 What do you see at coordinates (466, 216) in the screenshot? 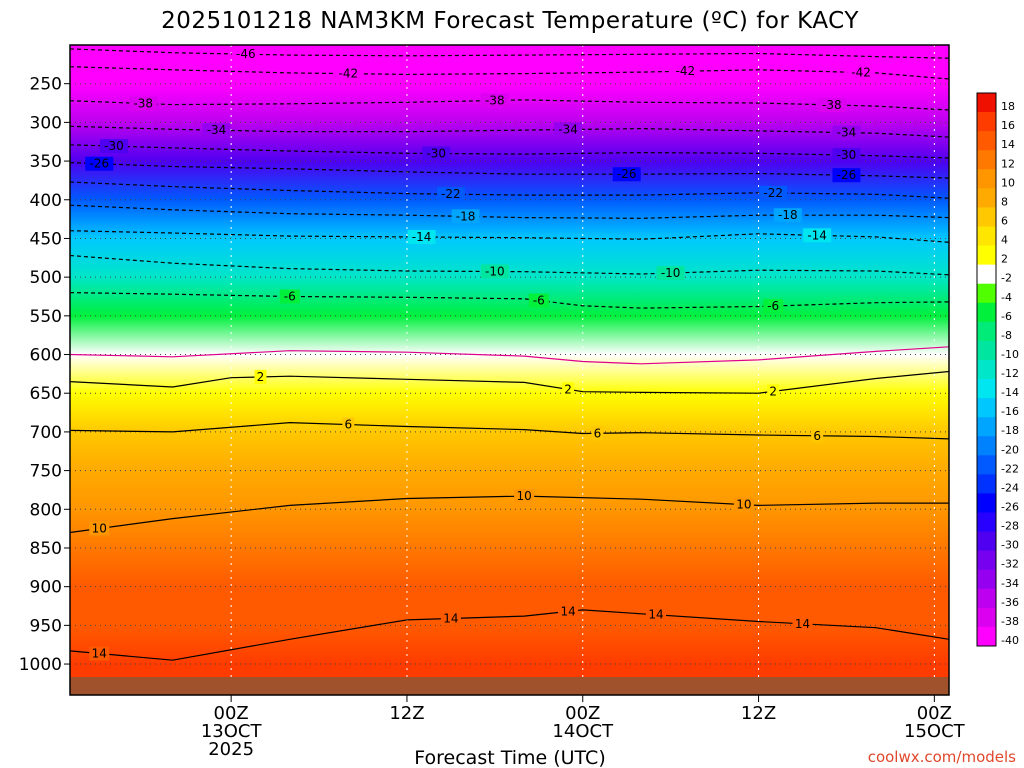
I see `isotherm-label: -18` at bounding box center [466, 216].